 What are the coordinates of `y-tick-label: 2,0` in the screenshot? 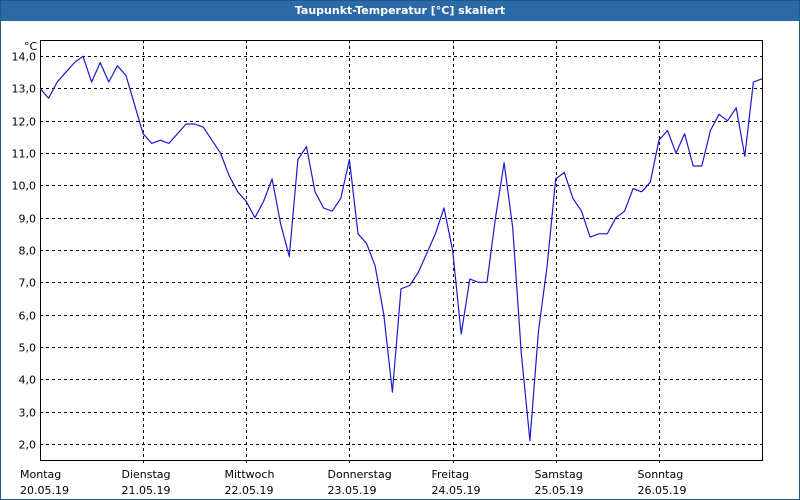 It's located at (28, 445).